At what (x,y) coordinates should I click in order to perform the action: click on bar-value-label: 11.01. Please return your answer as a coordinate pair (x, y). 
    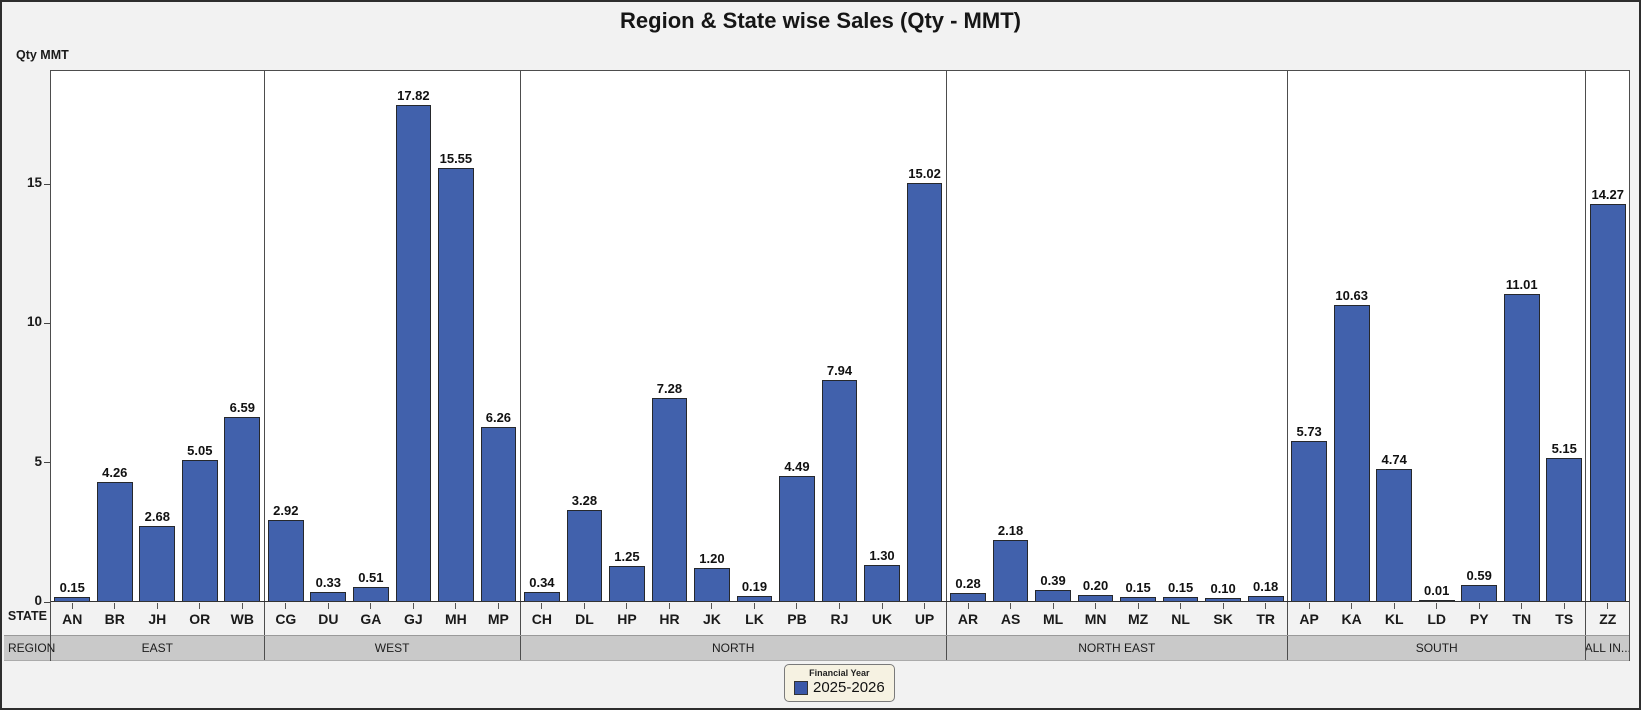
    Looking at the image, I should click on (1521, 285).